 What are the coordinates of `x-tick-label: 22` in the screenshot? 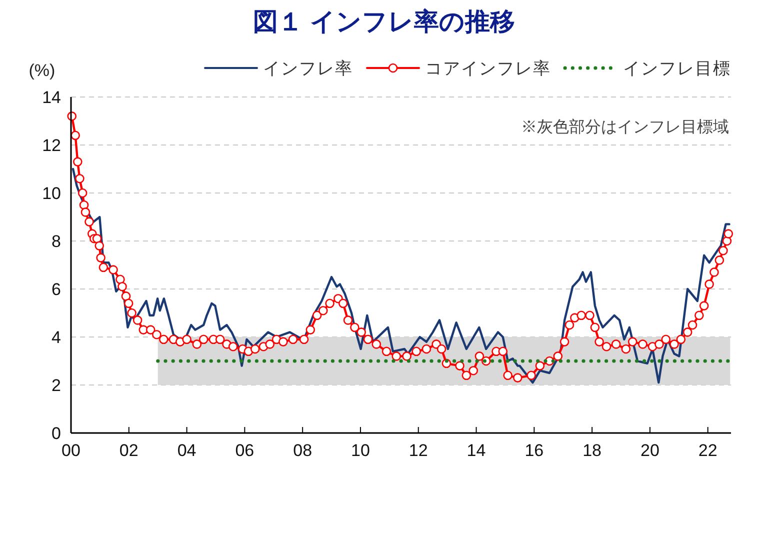 It's located at (708, 450).